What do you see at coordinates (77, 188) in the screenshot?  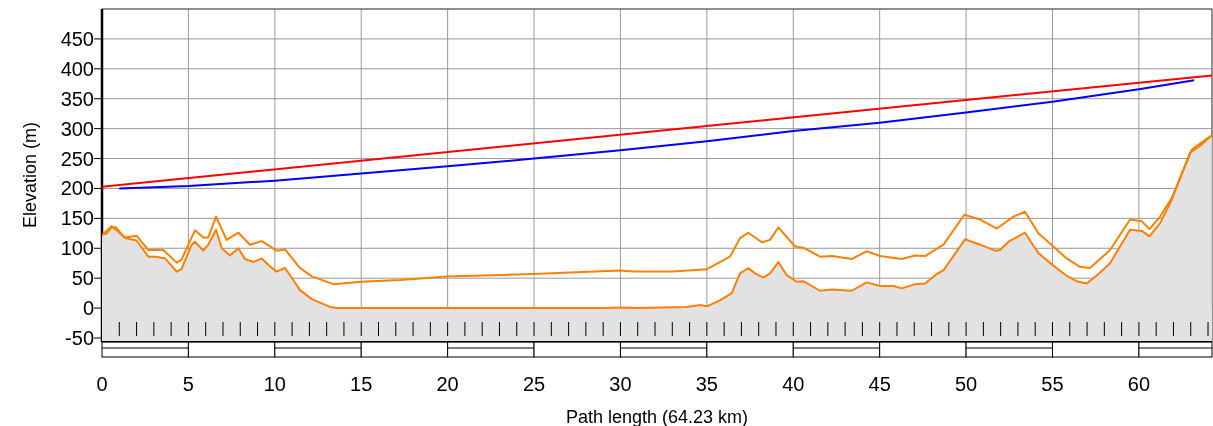 I see `y-tick-label: 200` at bounding box center [77, 188].